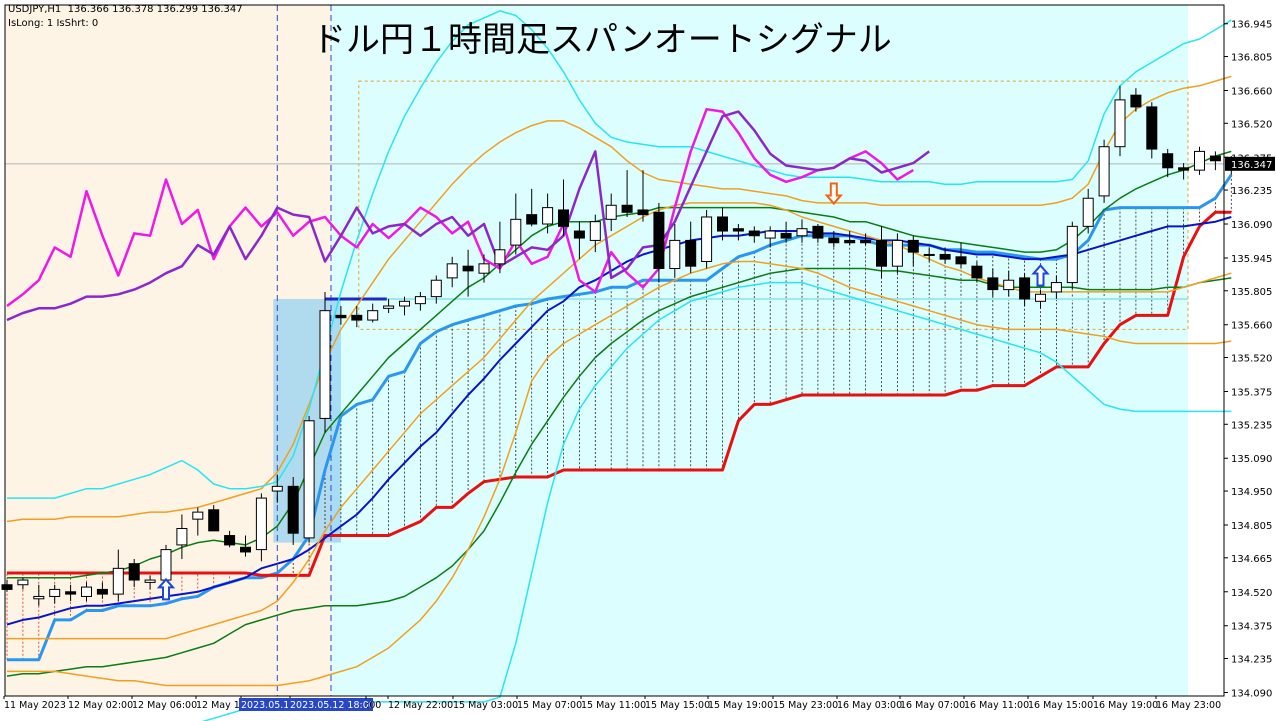  What do you see at coordinates (1251, 292) in the screenshot?
I see `y-tick-label: 135.805` at bounding box center [1251, 292].